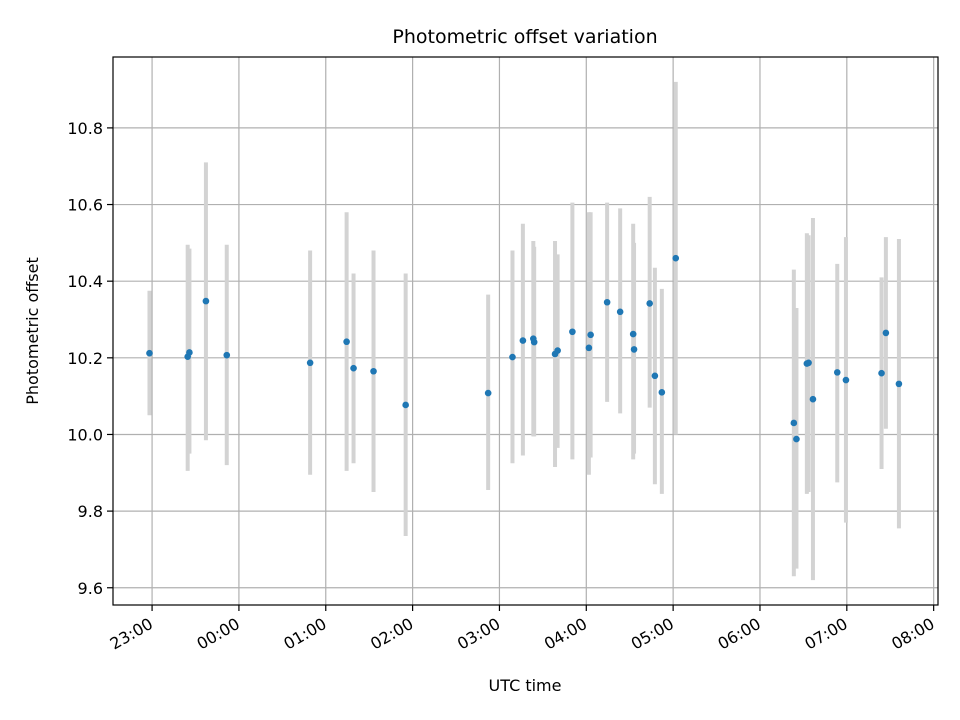 The image size is (960, 720). What do you see at coordinates (85, 281) in the screenshot?
I see `y-tick-label: 10.4` at bounding box center [85, 281].